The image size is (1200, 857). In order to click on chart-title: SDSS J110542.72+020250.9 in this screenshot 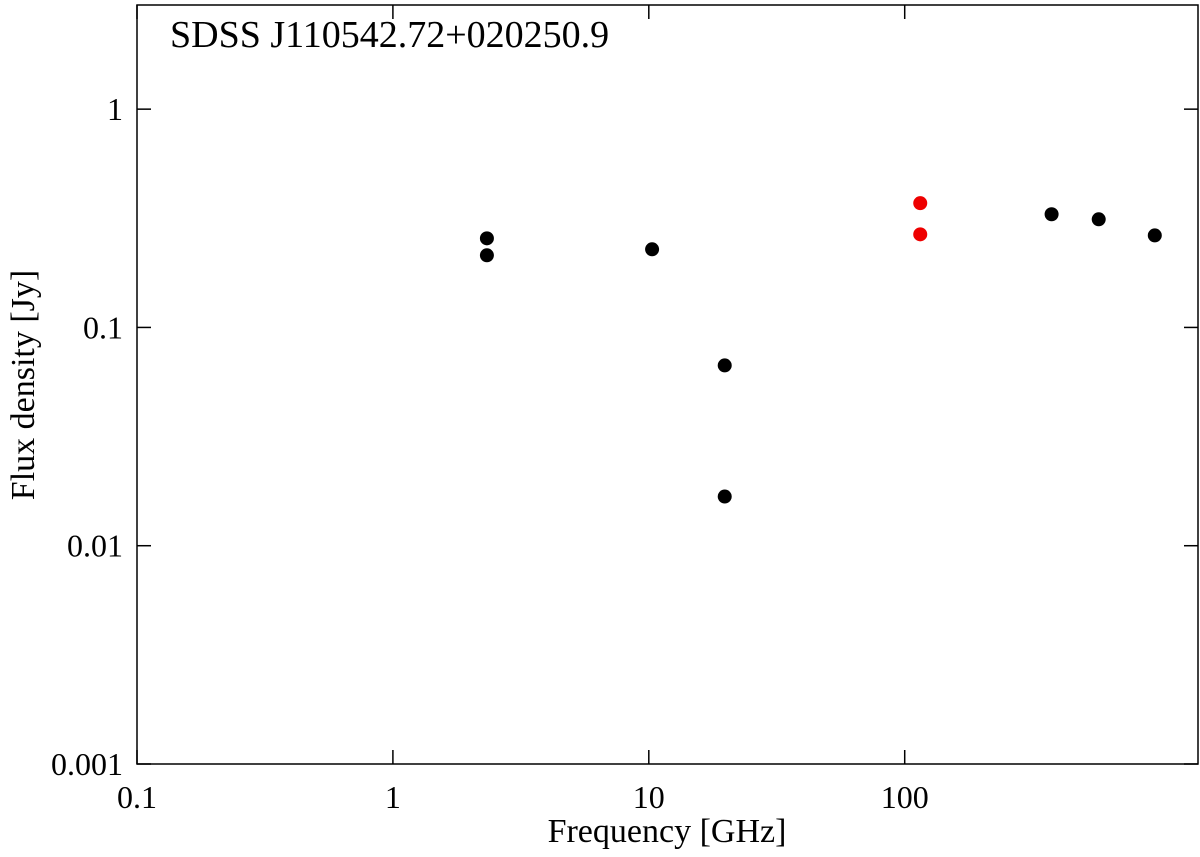, I will do `click(389, 35)`.